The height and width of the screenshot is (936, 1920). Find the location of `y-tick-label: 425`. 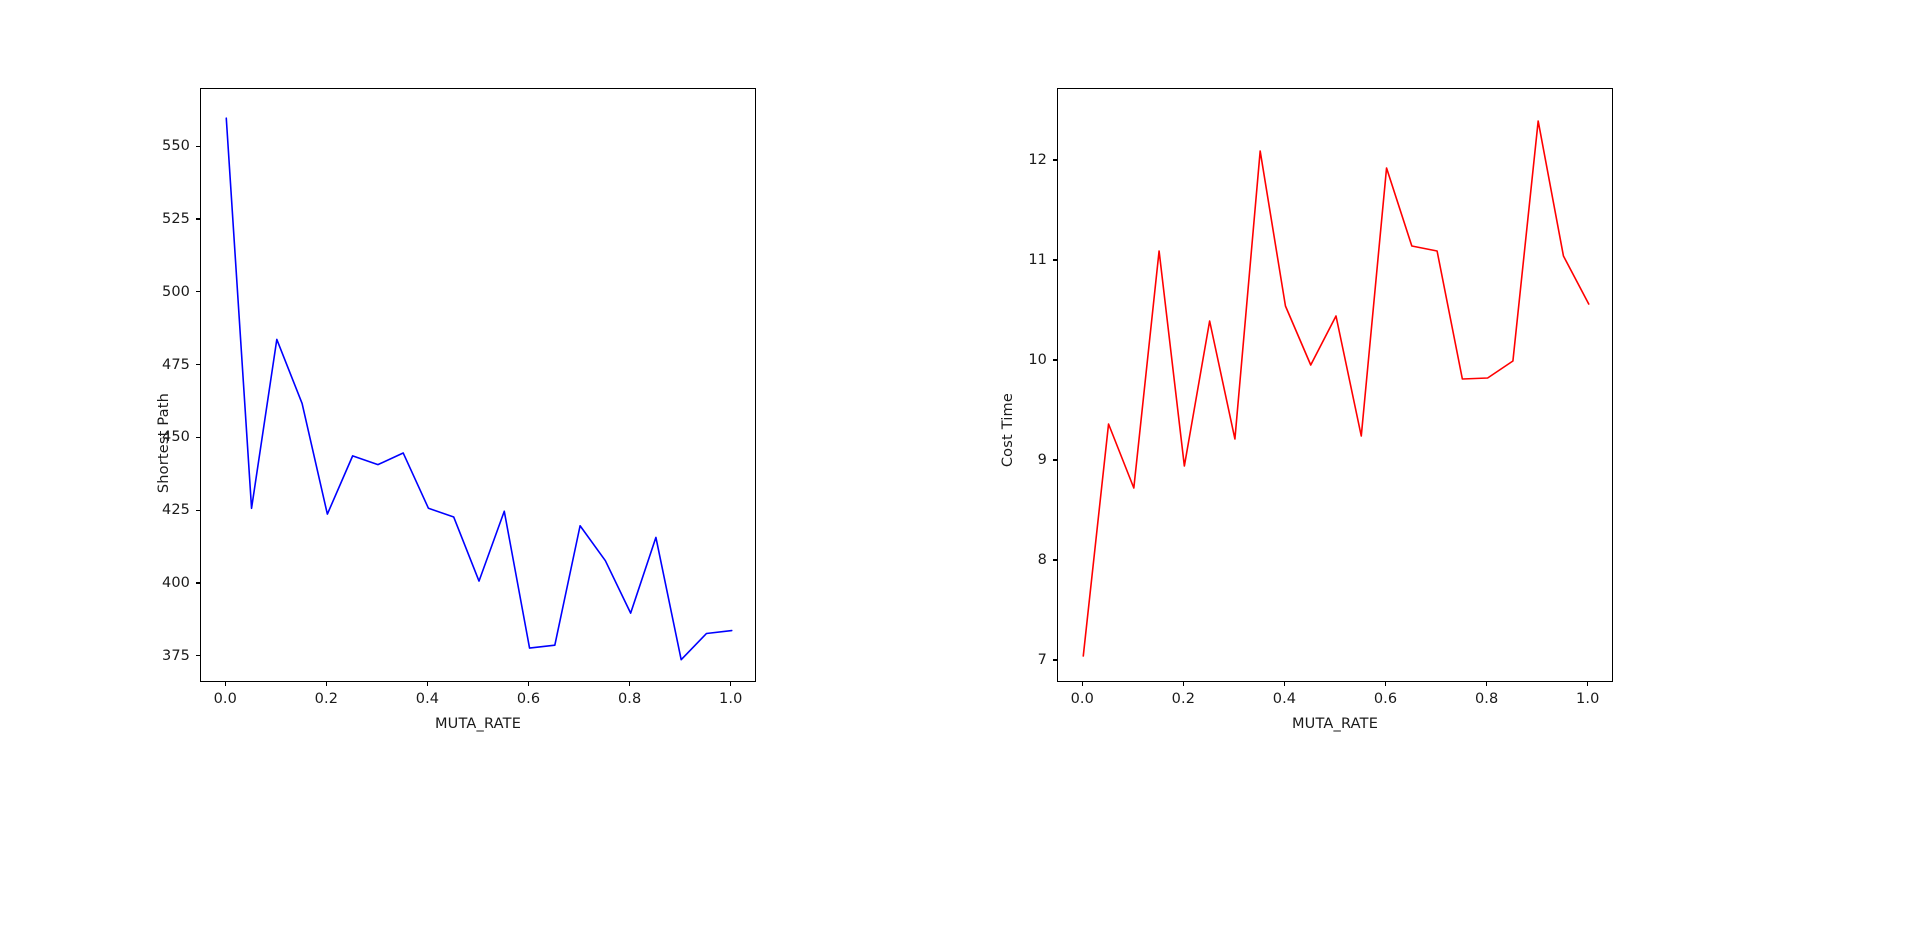

y-tick-label: 425 is located at coordinates (176, 510).